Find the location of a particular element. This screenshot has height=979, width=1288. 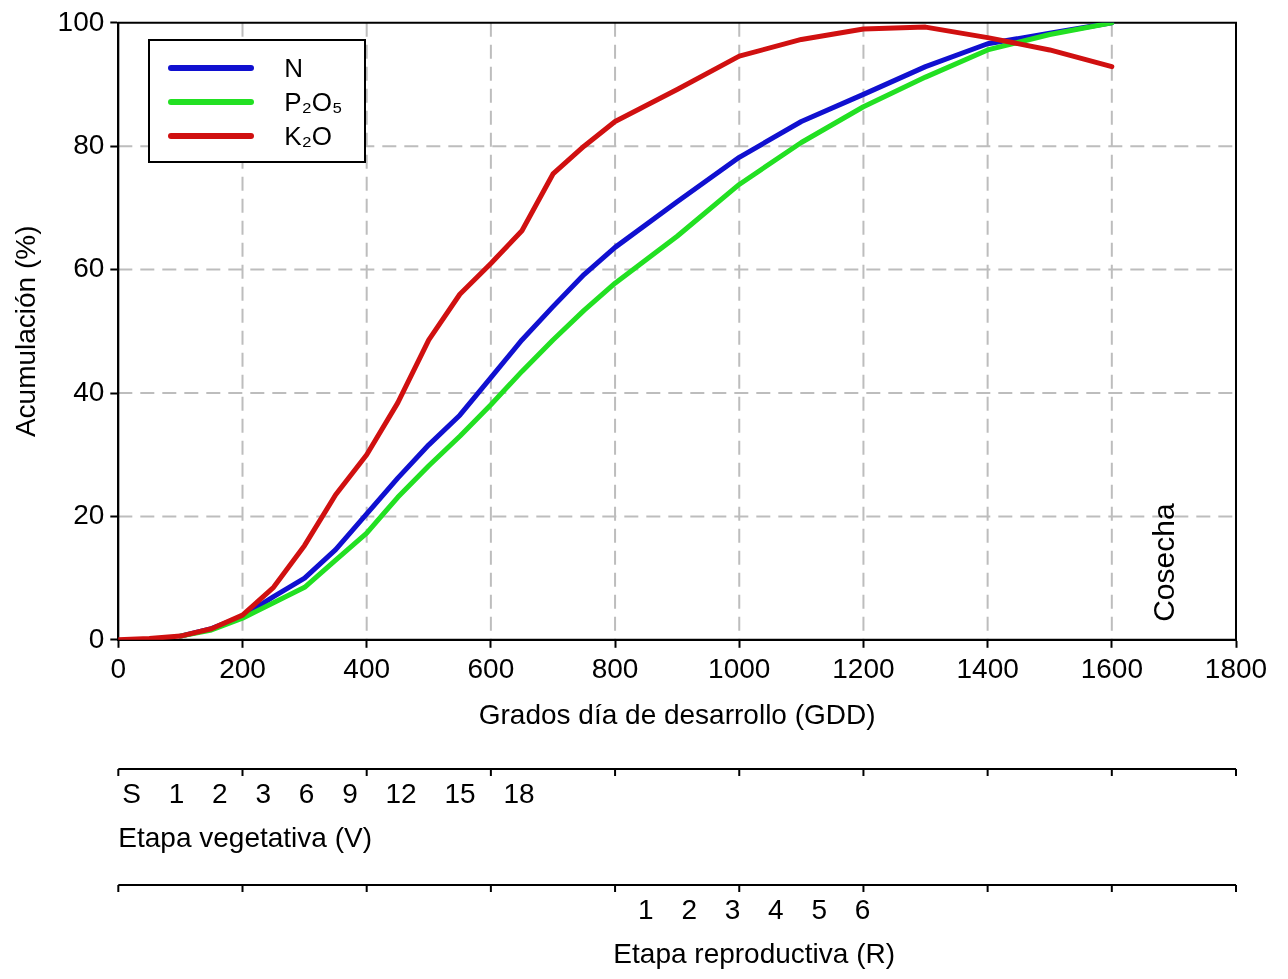

text: S 1 2 3 6 9 12 15 18 is located at coordinates (328, 793).